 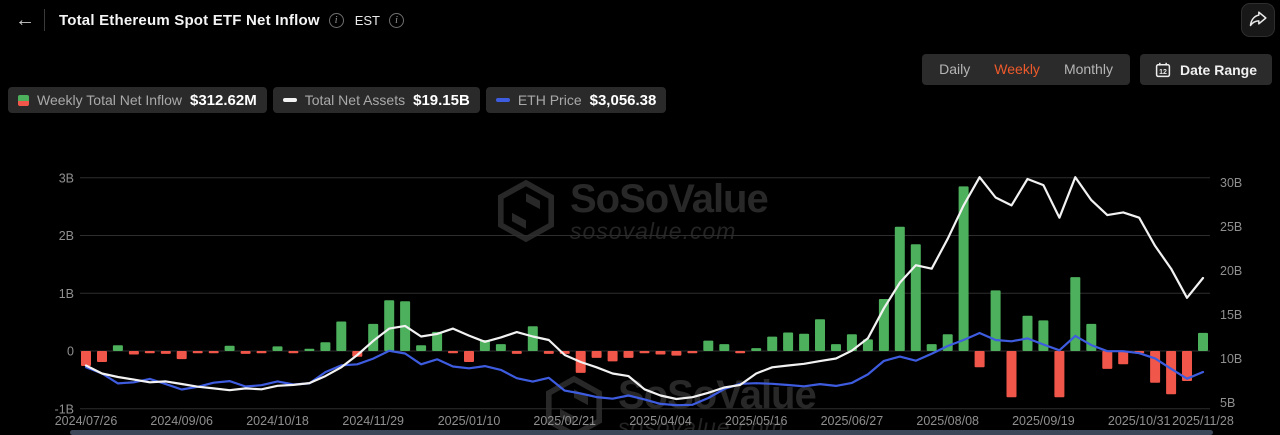 I want to click on share-button, so click(x=1258, y=20).